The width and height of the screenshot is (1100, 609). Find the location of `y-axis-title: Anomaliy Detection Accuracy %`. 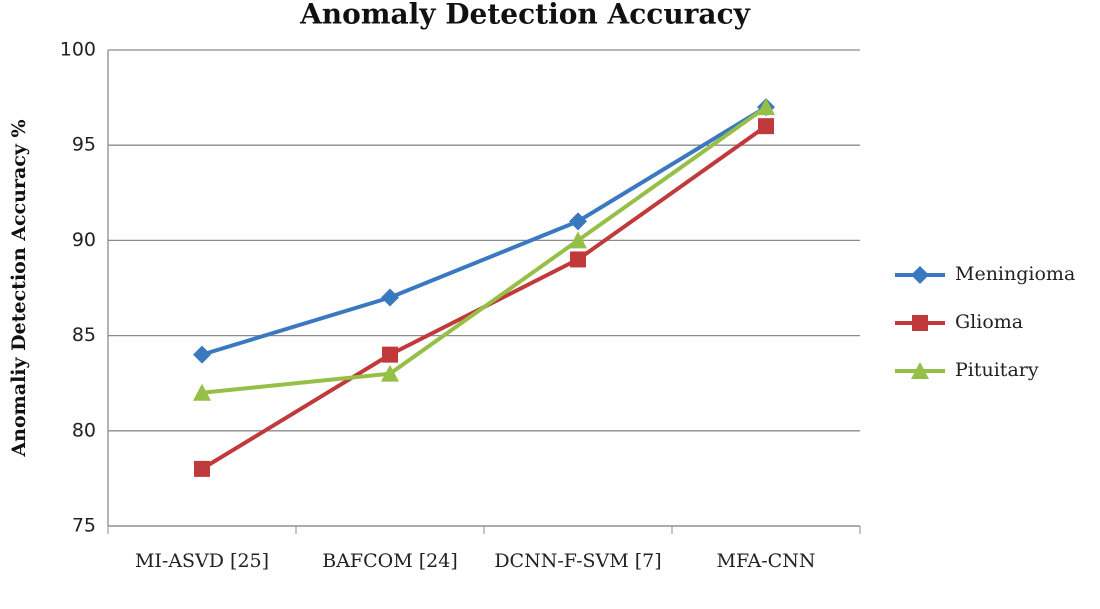

y-axis-title: Anomaliy Detection Accuracy % is located at coordinates (19, 288).